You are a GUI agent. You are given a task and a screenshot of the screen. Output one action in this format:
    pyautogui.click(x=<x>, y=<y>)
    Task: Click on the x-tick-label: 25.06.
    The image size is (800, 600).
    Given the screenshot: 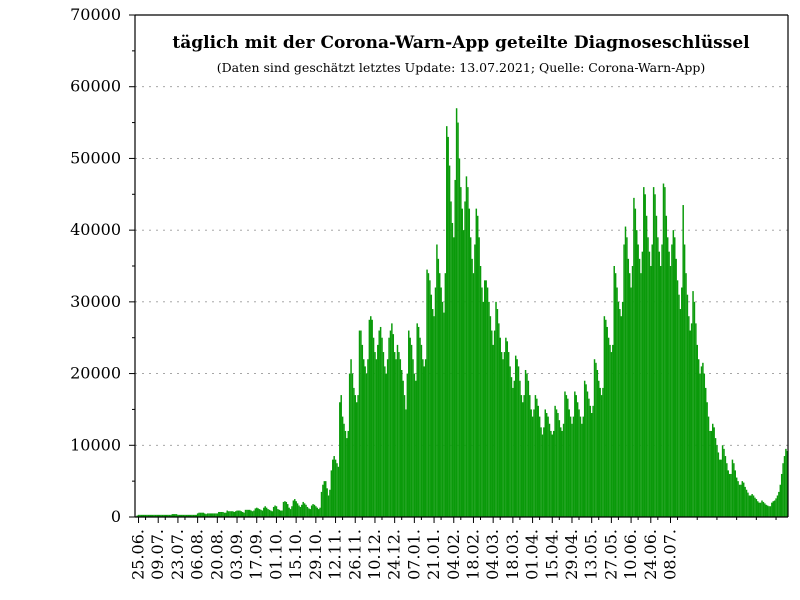 What is the action you would take?
    pyautogui.click(x=138, y=554)
    